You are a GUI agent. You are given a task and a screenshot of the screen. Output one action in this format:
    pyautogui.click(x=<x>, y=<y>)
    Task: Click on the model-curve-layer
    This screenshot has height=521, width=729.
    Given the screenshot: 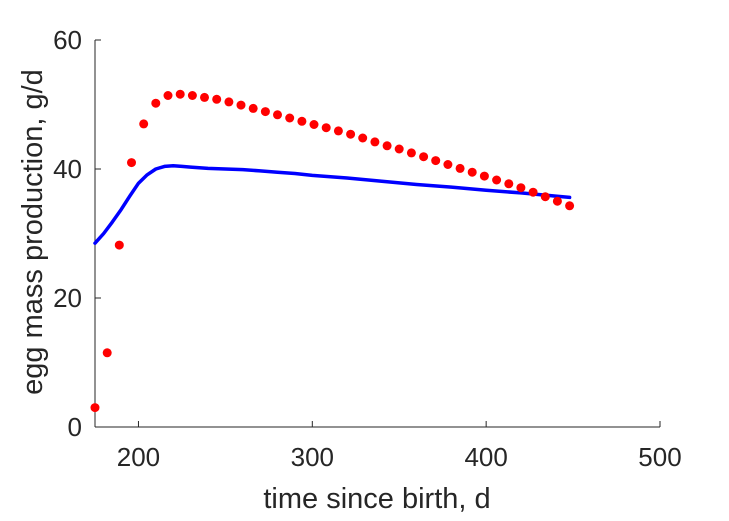 What is the action you would take?
    pyautogui.click(x=332, y=204)
    